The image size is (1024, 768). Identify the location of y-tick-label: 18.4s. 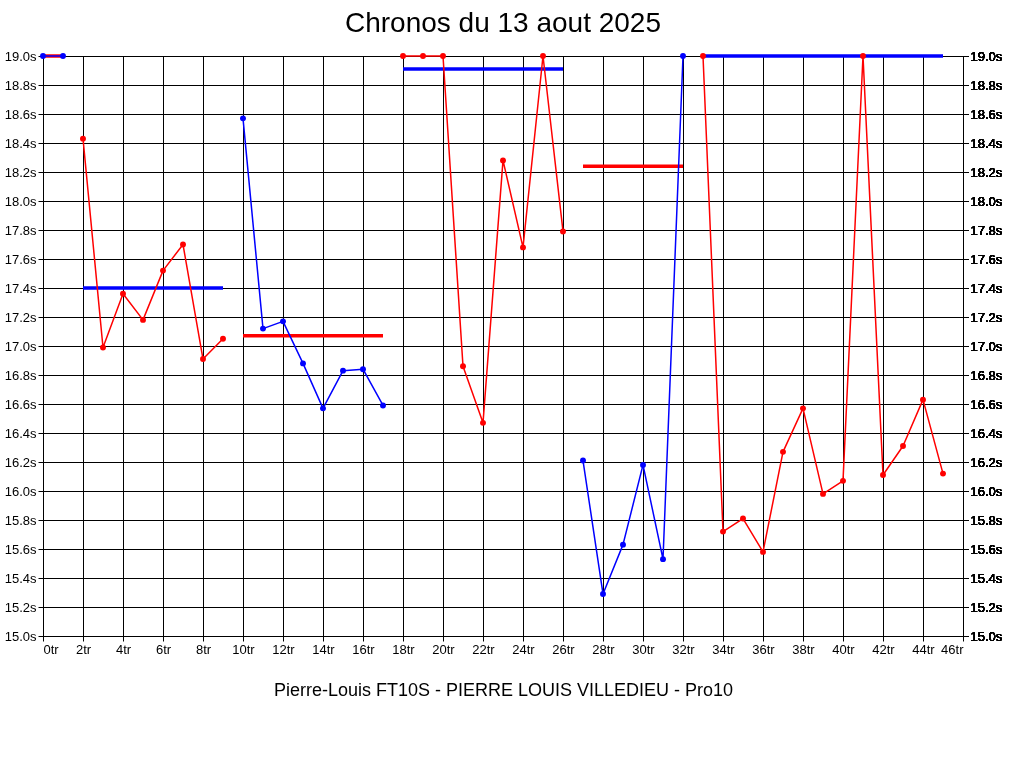
(20, 143).